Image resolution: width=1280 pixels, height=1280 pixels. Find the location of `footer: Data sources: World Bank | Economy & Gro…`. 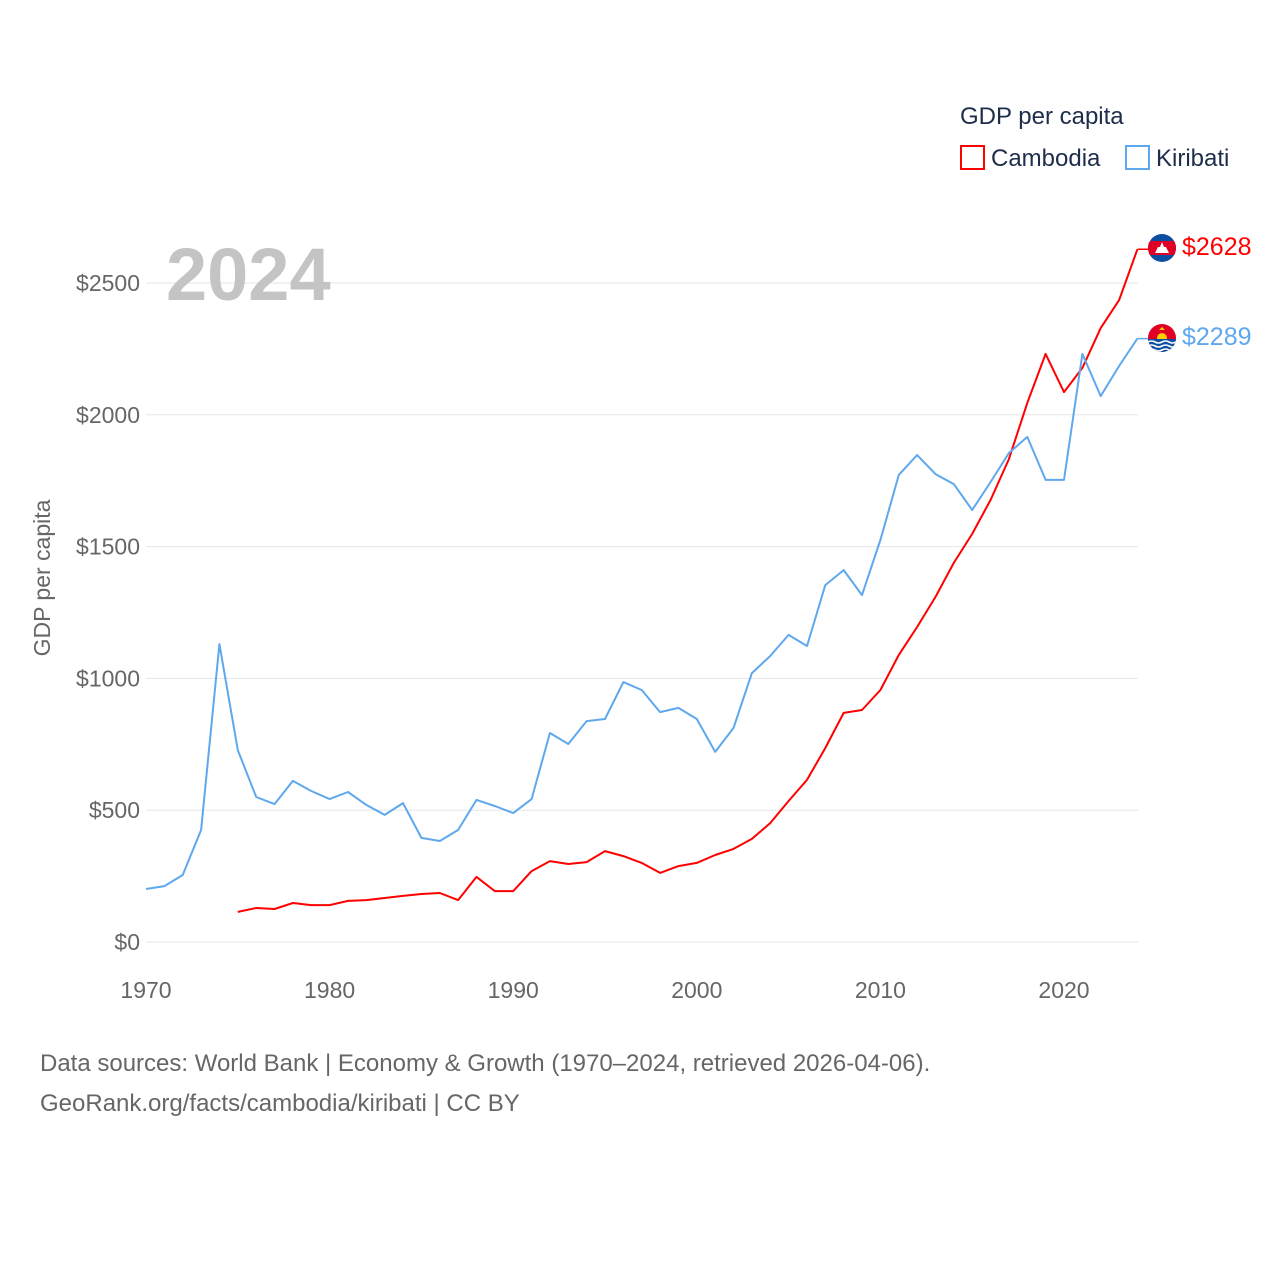

footer: Data sources: World Bank | Economy & Gro… is located at coordinates (485, 1084).